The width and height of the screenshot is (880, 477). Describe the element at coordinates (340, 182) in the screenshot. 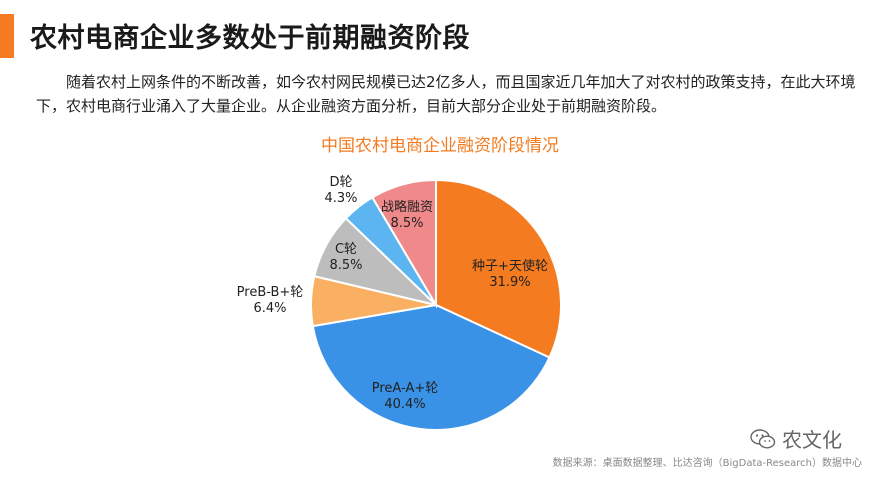

I see `slice-label: D轮` at that location.